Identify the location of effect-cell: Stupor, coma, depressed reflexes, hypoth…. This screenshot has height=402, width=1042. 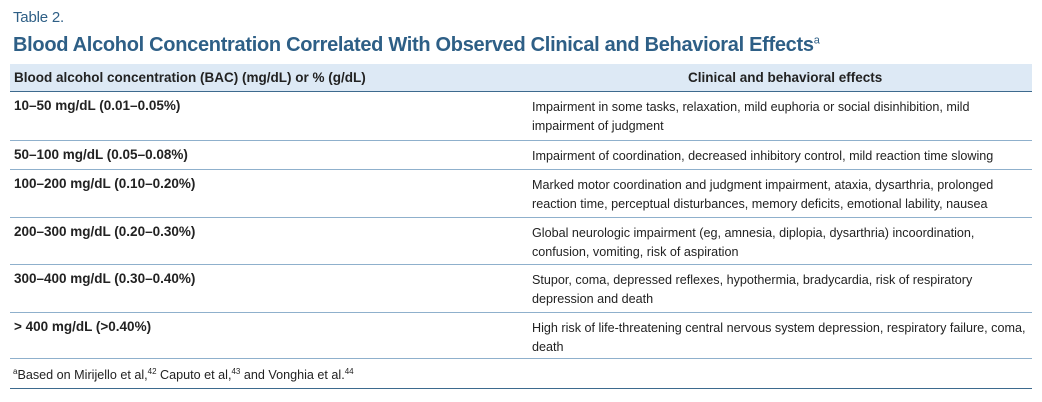
(752, 289).